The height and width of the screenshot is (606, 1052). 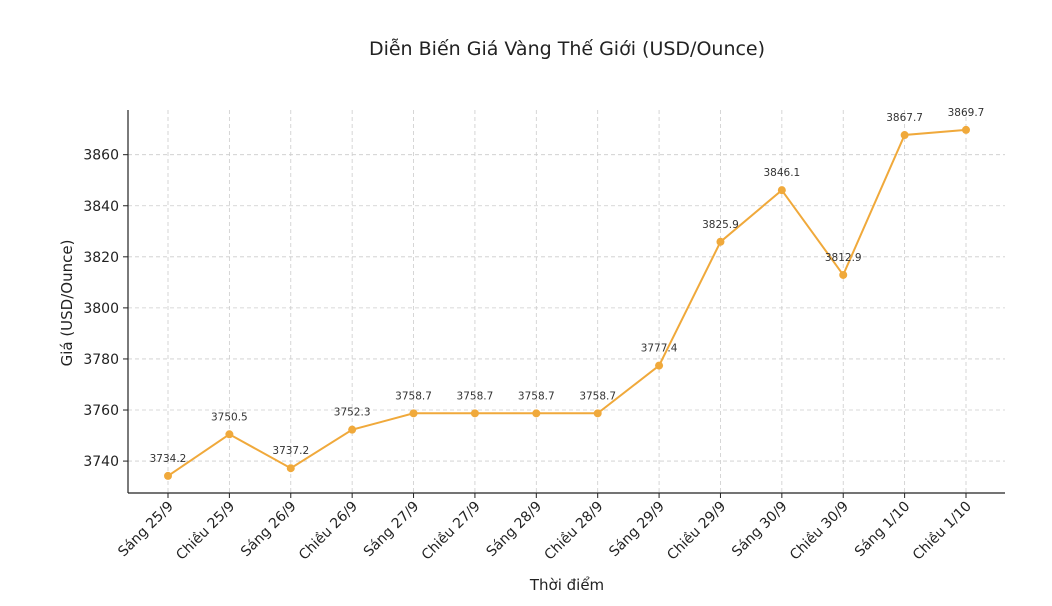 What do you see at coordinates (352, 413) in the screenshot?
I see `data-label: 3752.3` at bounding box center [352, 413].